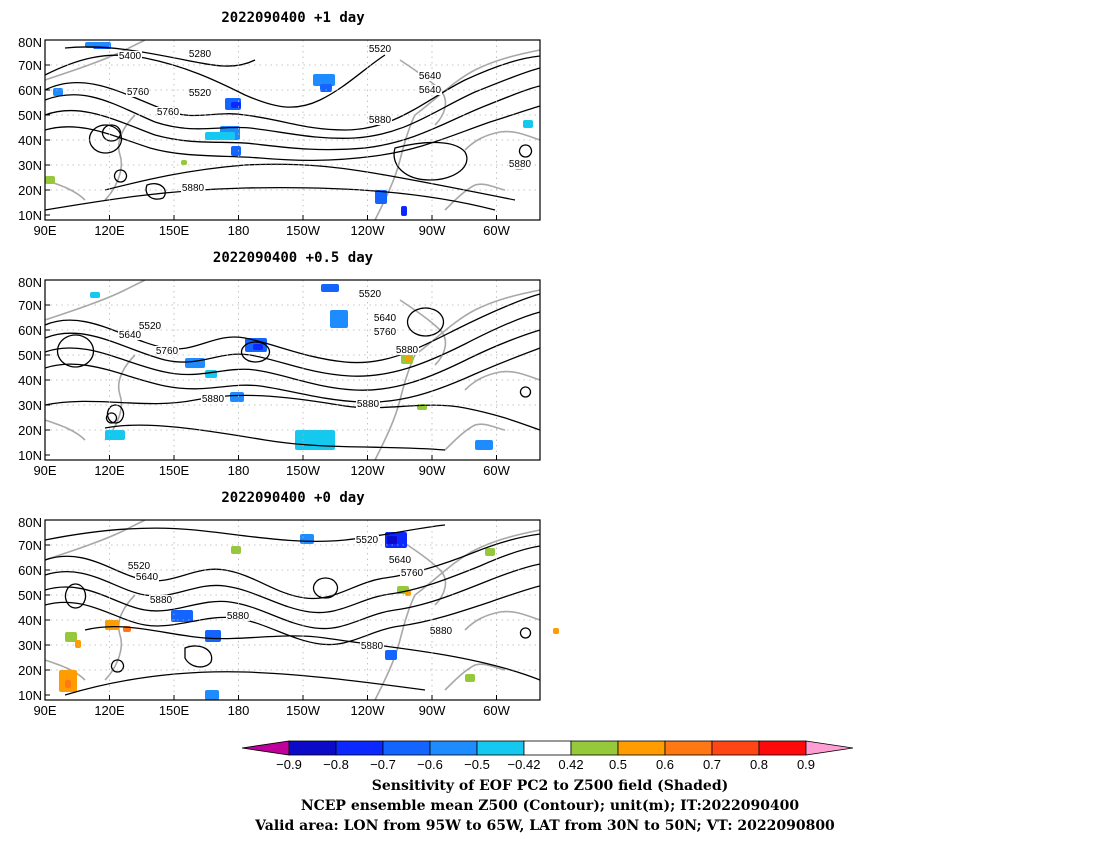 The image size is (1100, 850). I want to click on y-tick-label: 20N, so click(30, 430).